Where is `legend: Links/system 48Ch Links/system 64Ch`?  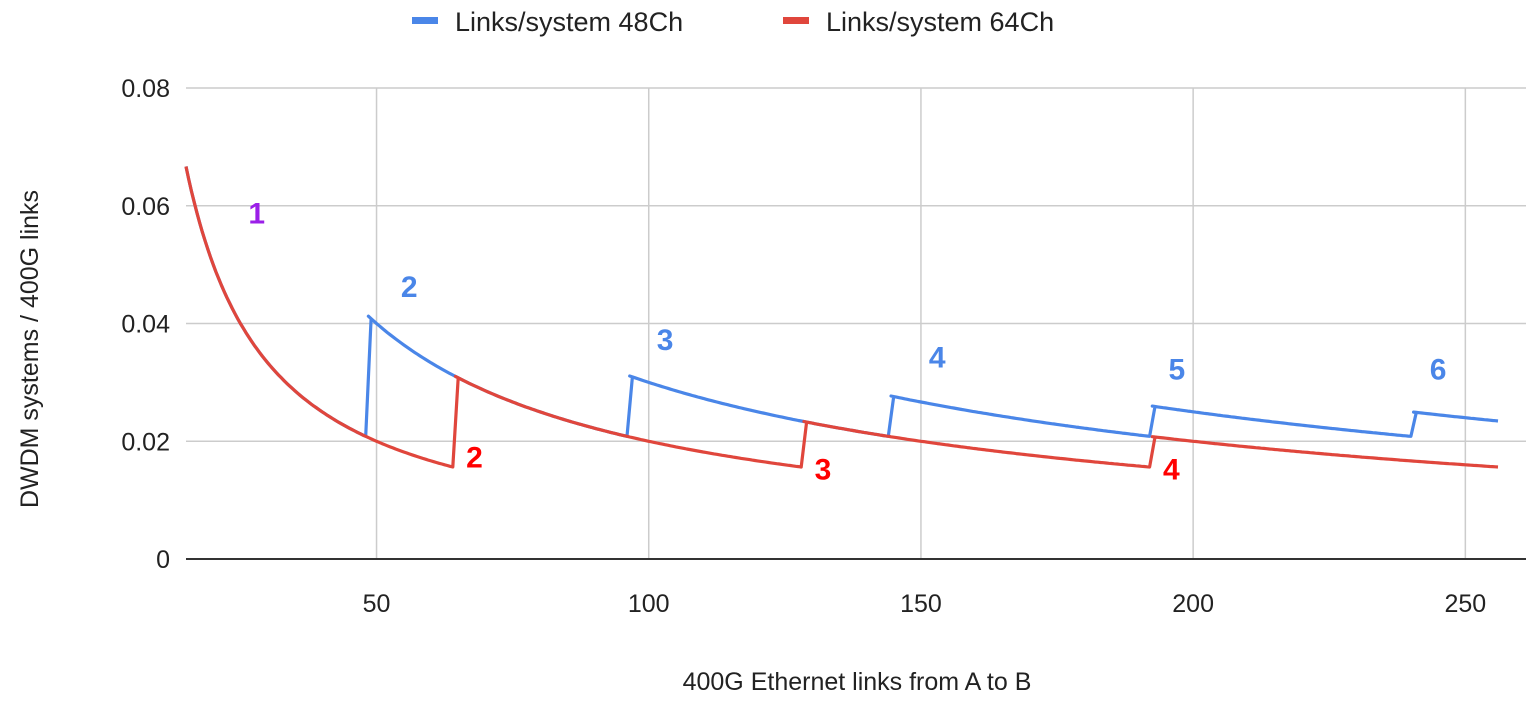
legend: Links/system 48Ch Links/system 64Ch is located at coordinates (733, 22).